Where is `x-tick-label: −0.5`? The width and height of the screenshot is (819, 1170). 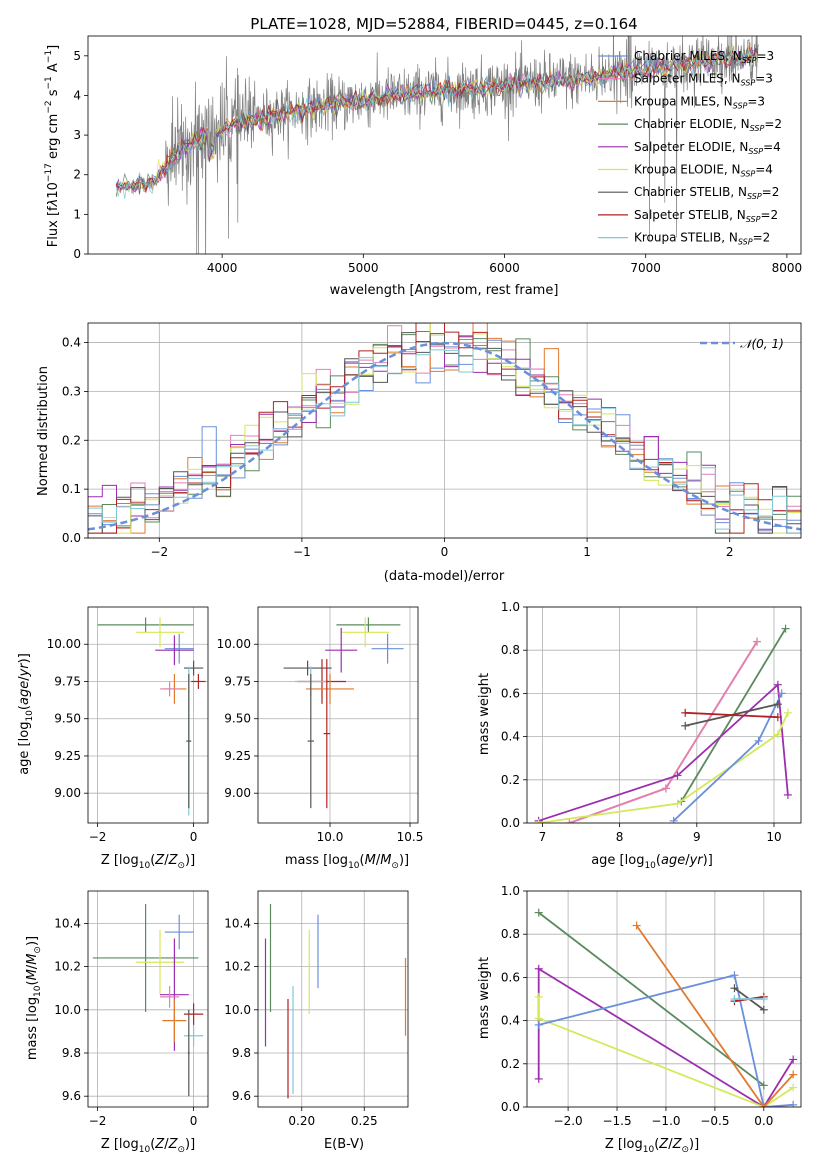
x-tick-label: −0.5 is located at coordinates (714, 1121).